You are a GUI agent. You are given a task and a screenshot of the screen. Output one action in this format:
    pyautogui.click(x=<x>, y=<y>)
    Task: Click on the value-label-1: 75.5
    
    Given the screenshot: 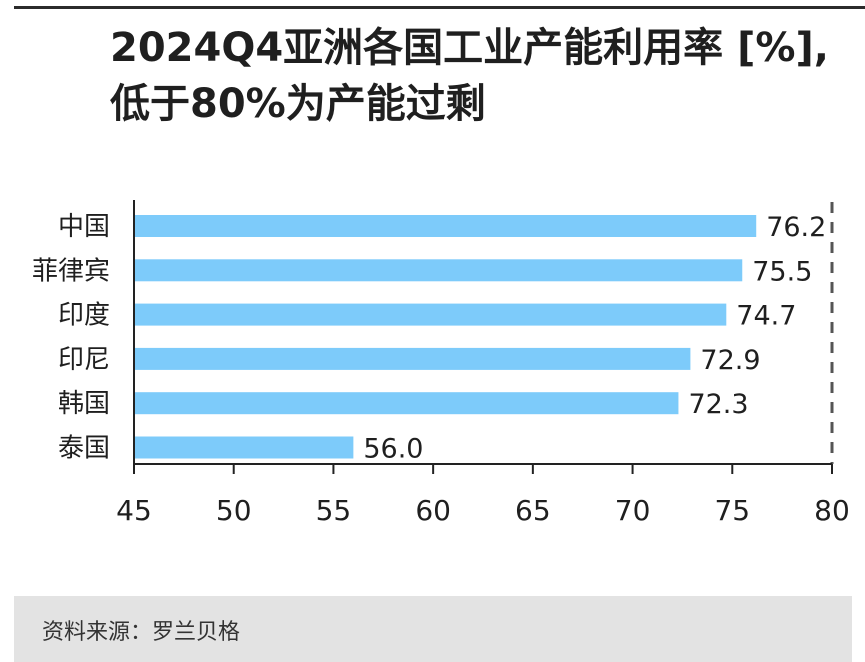 What is the action you would take?
    pyautogui.click(x=782, y=271)
    